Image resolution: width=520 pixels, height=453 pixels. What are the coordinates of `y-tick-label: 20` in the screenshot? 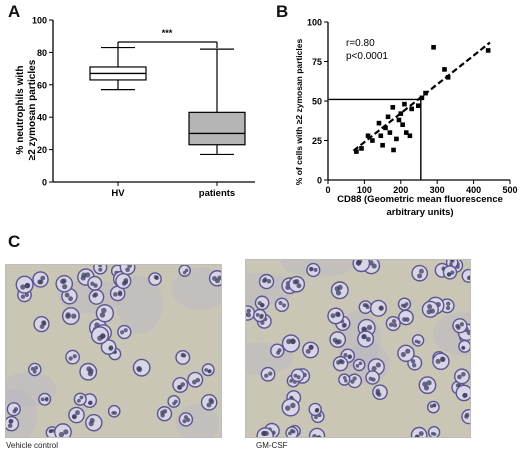 It's located at (42, 150).